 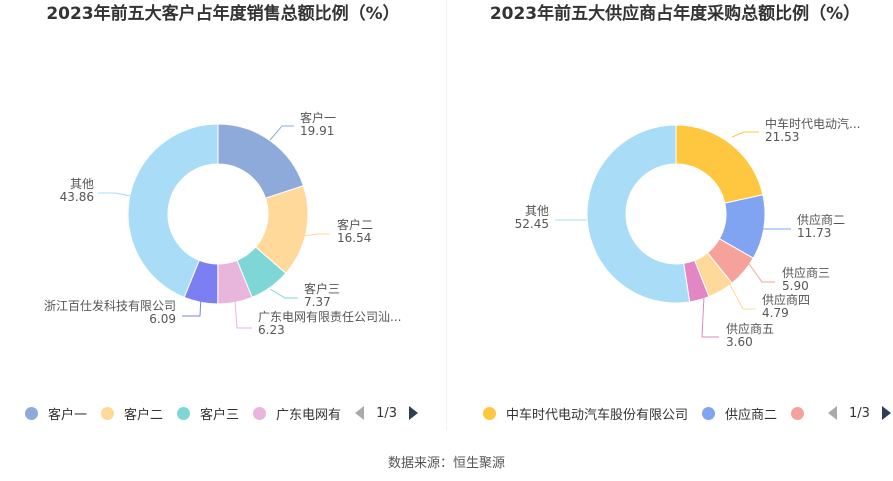 I want to click on slice-value-label: 19.91, so click(x=317, y=131).